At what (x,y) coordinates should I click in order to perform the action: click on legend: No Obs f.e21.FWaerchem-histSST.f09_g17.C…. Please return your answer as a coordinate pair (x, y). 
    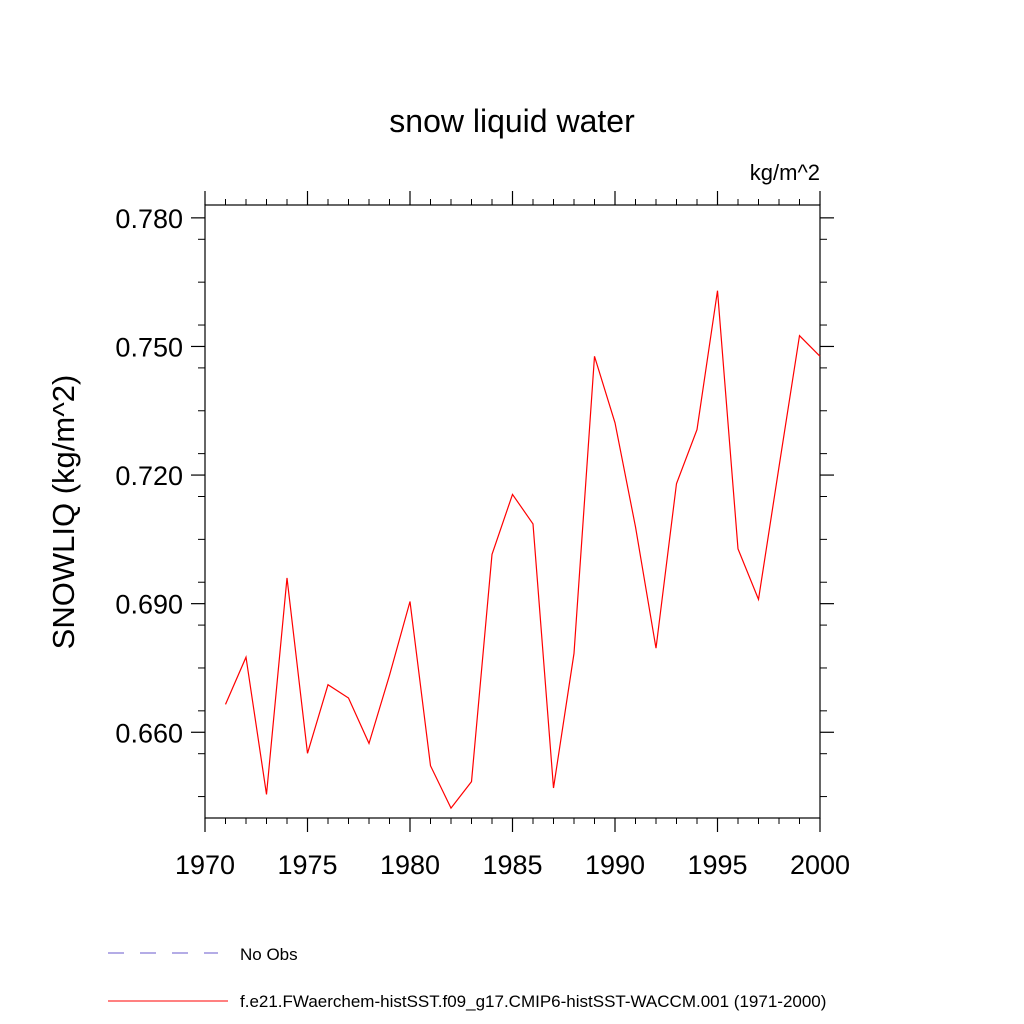
    Looking at the image, I should click on (467, 978).